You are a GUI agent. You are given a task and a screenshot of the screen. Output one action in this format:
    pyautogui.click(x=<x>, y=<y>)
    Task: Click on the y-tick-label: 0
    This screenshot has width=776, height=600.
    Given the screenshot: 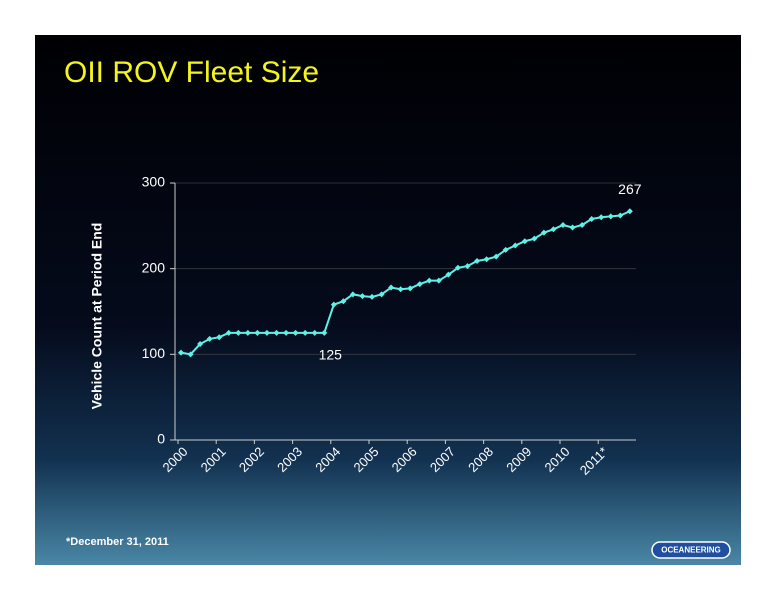 What is the action you would take?
    pyautogui.click(x=161, y=439)
    